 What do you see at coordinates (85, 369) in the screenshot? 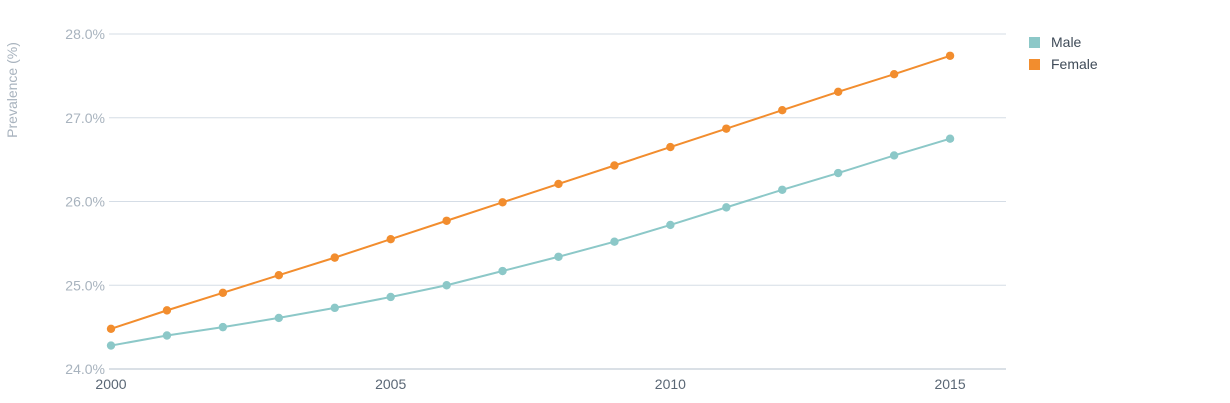
I see `y-tick-label: 24.0%` at bounding box center [85, 369].